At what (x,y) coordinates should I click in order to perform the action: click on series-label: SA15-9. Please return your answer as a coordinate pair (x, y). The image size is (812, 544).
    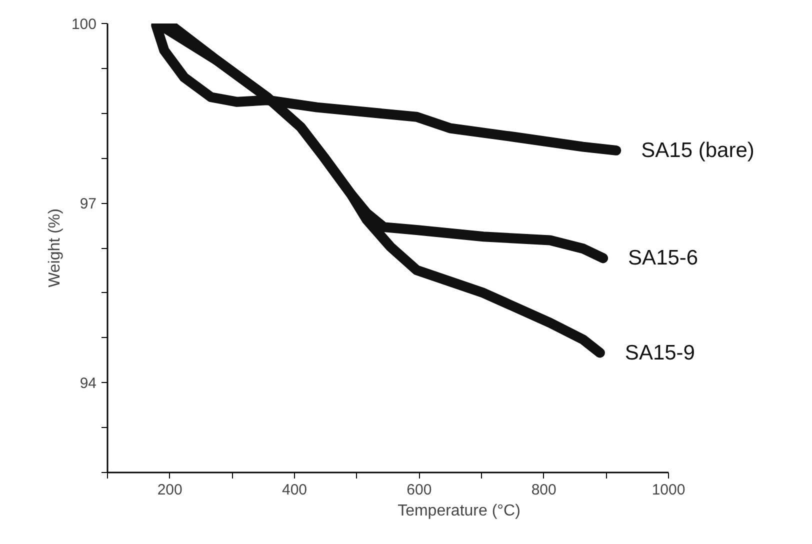
    Looking at the image, I should click on (659, 352).